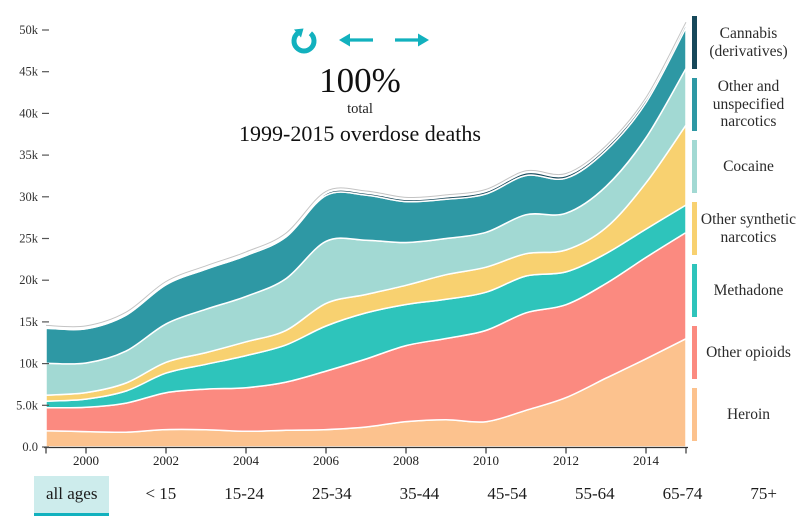 The height and width of the screenshot is (523, 803). Describe the element at coordinates (29, 30) in the screenshot. I see `y-tick-label: 50k` at that location.